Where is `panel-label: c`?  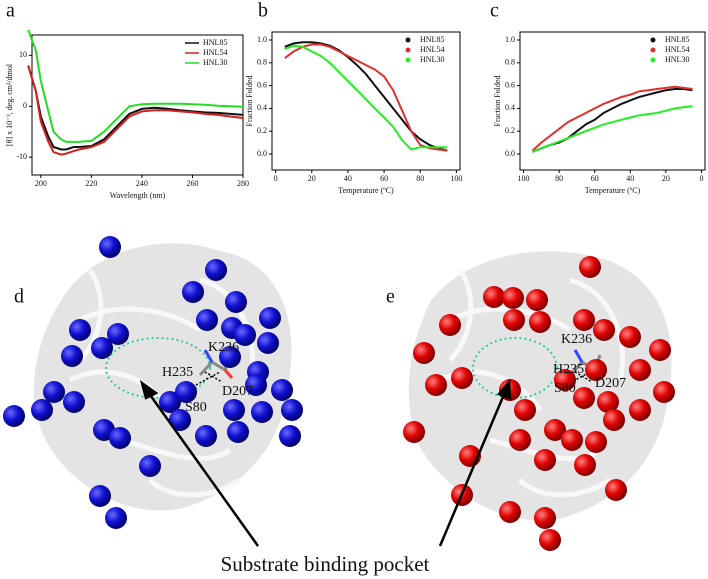 panel-label: c is located at coordinates (494, 11).